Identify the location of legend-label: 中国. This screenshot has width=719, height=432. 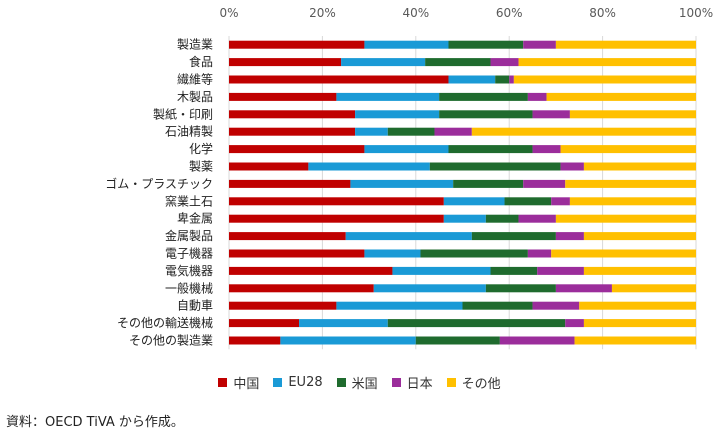
(246, 384).